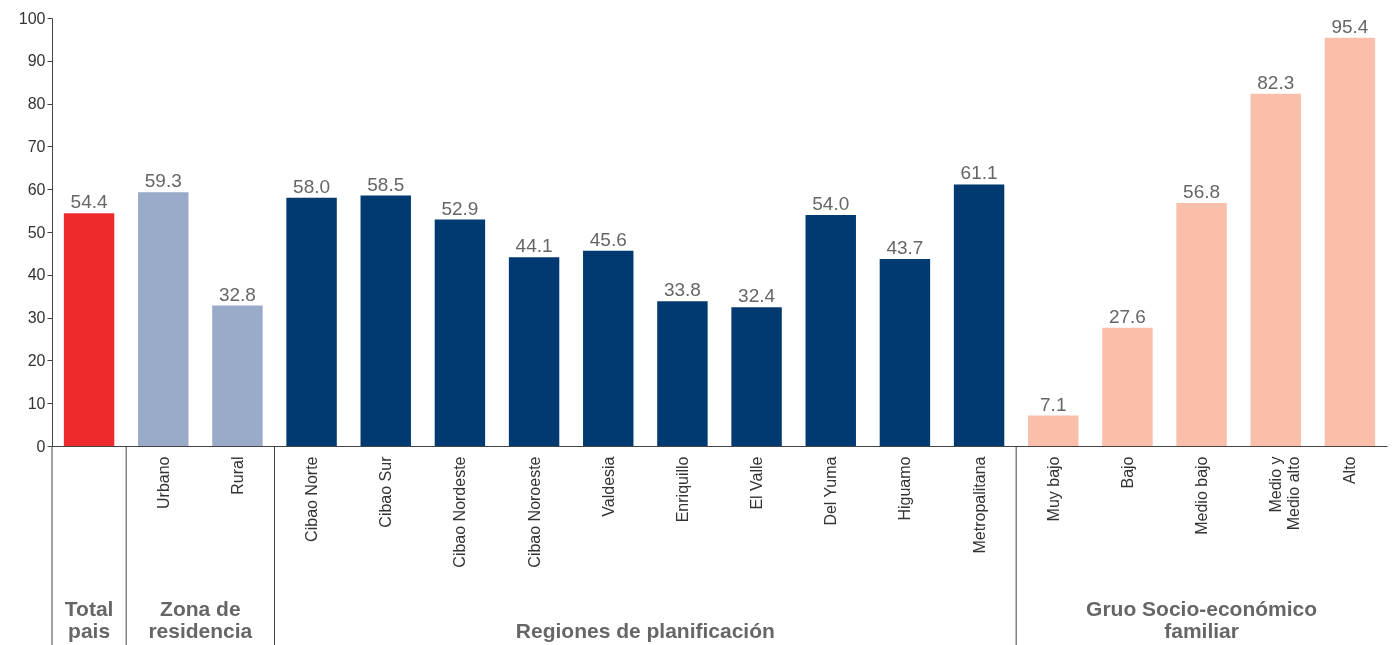 This screenshot has width=1393, height=645. I want to click on y-tick-label: 70, so click(36, 146).